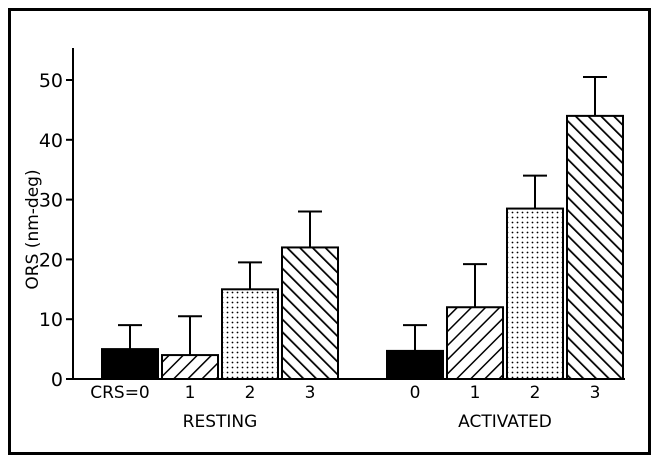 The image size is (662, 464). Describe the element at coordinates (51, 320) in the screenshot. I see `y-tick-label: 10` at that location.